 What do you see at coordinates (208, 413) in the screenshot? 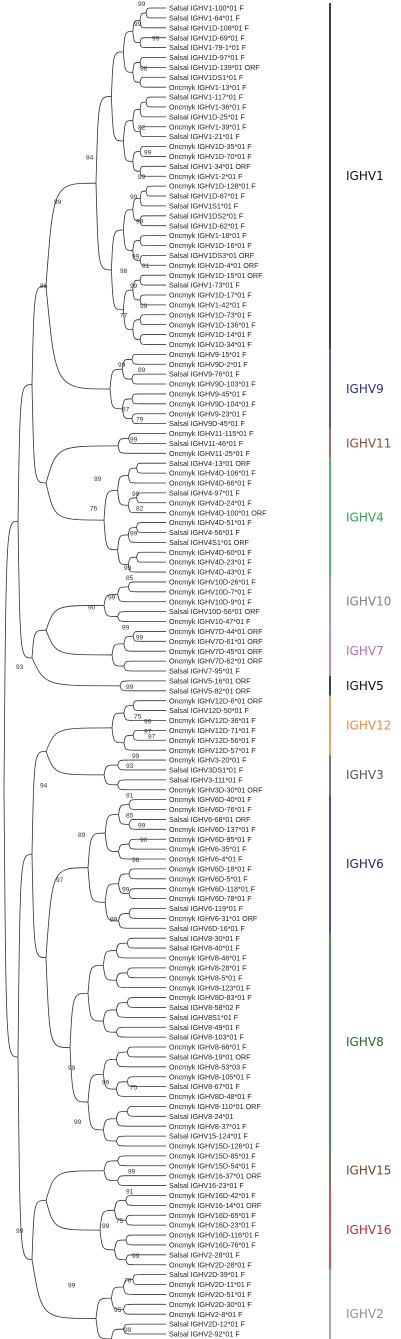
I see `leaf-label: Oncmyk IGHV9-23*01 F` at bounding box center [208, 413].